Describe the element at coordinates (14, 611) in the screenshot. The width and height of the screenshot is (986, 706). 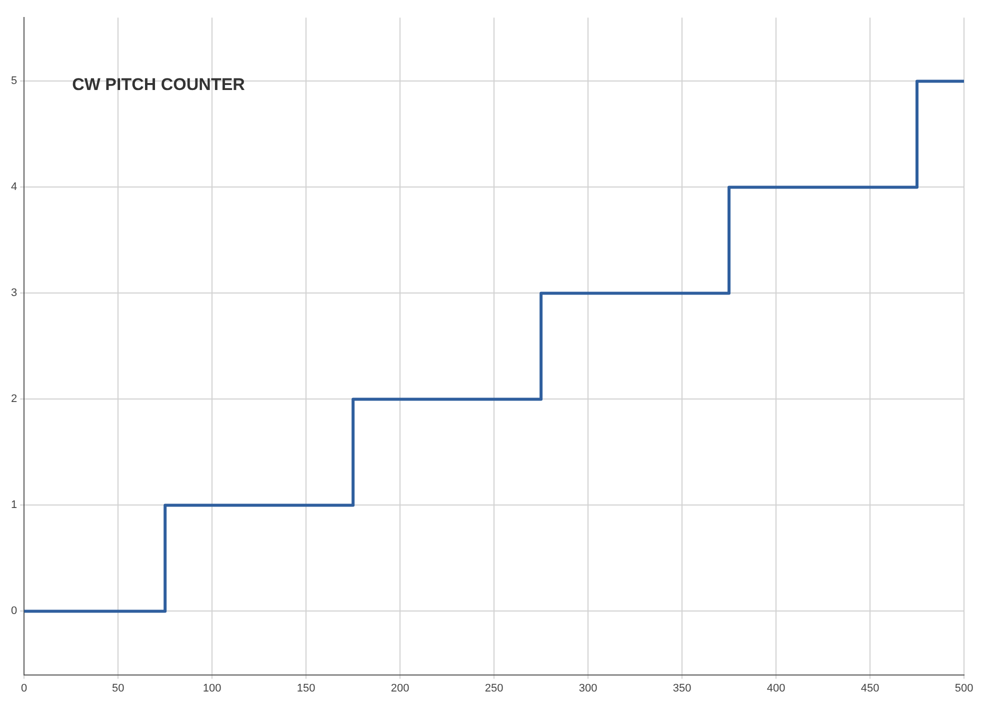
I see `y-tick-label: 0` at that location.